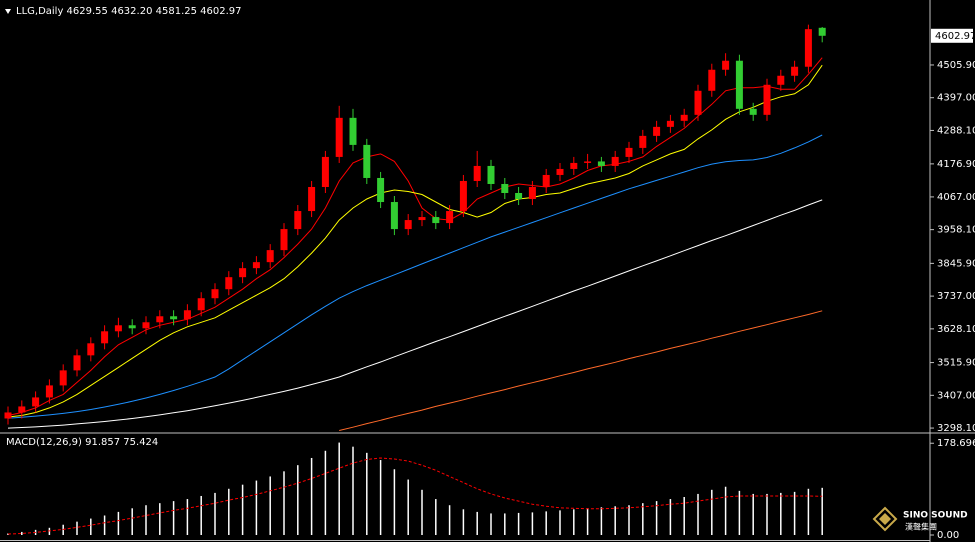 Image resolution: width=975 pixels, height=542 pixels. What do you see at coordinates (581, 370) in the screenshot?
I see `moving-average-line` at bounding box center [581, 370].